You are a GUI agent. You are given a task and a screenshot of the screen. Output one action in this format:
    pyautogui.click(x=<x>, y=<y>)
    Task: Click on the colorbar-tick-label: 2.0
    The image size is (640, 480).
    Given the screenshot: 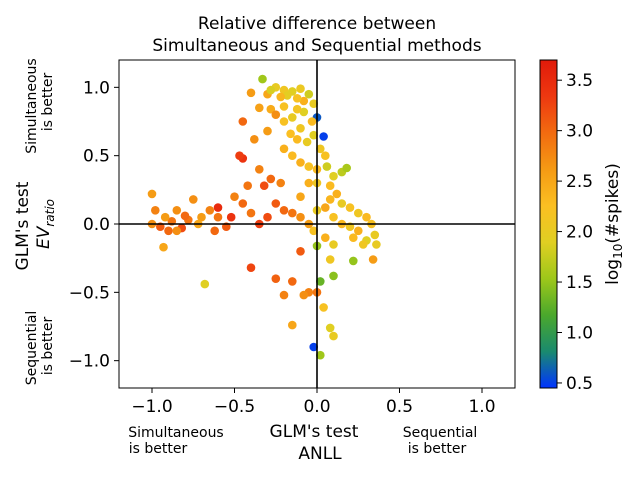 What is the action you would take?
    pyautogui.click(x=579, y=233)
    